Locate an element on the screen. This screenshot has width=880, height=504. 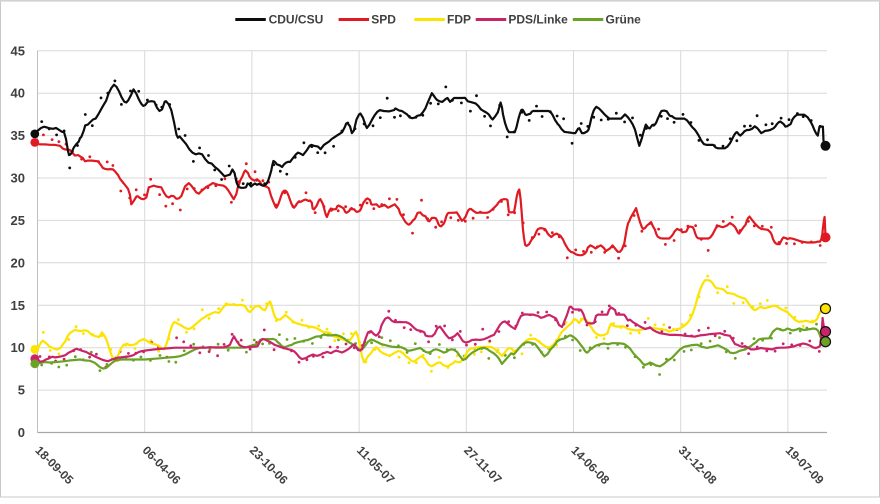
svg-text: FDP is located at coordinates (459, 20).